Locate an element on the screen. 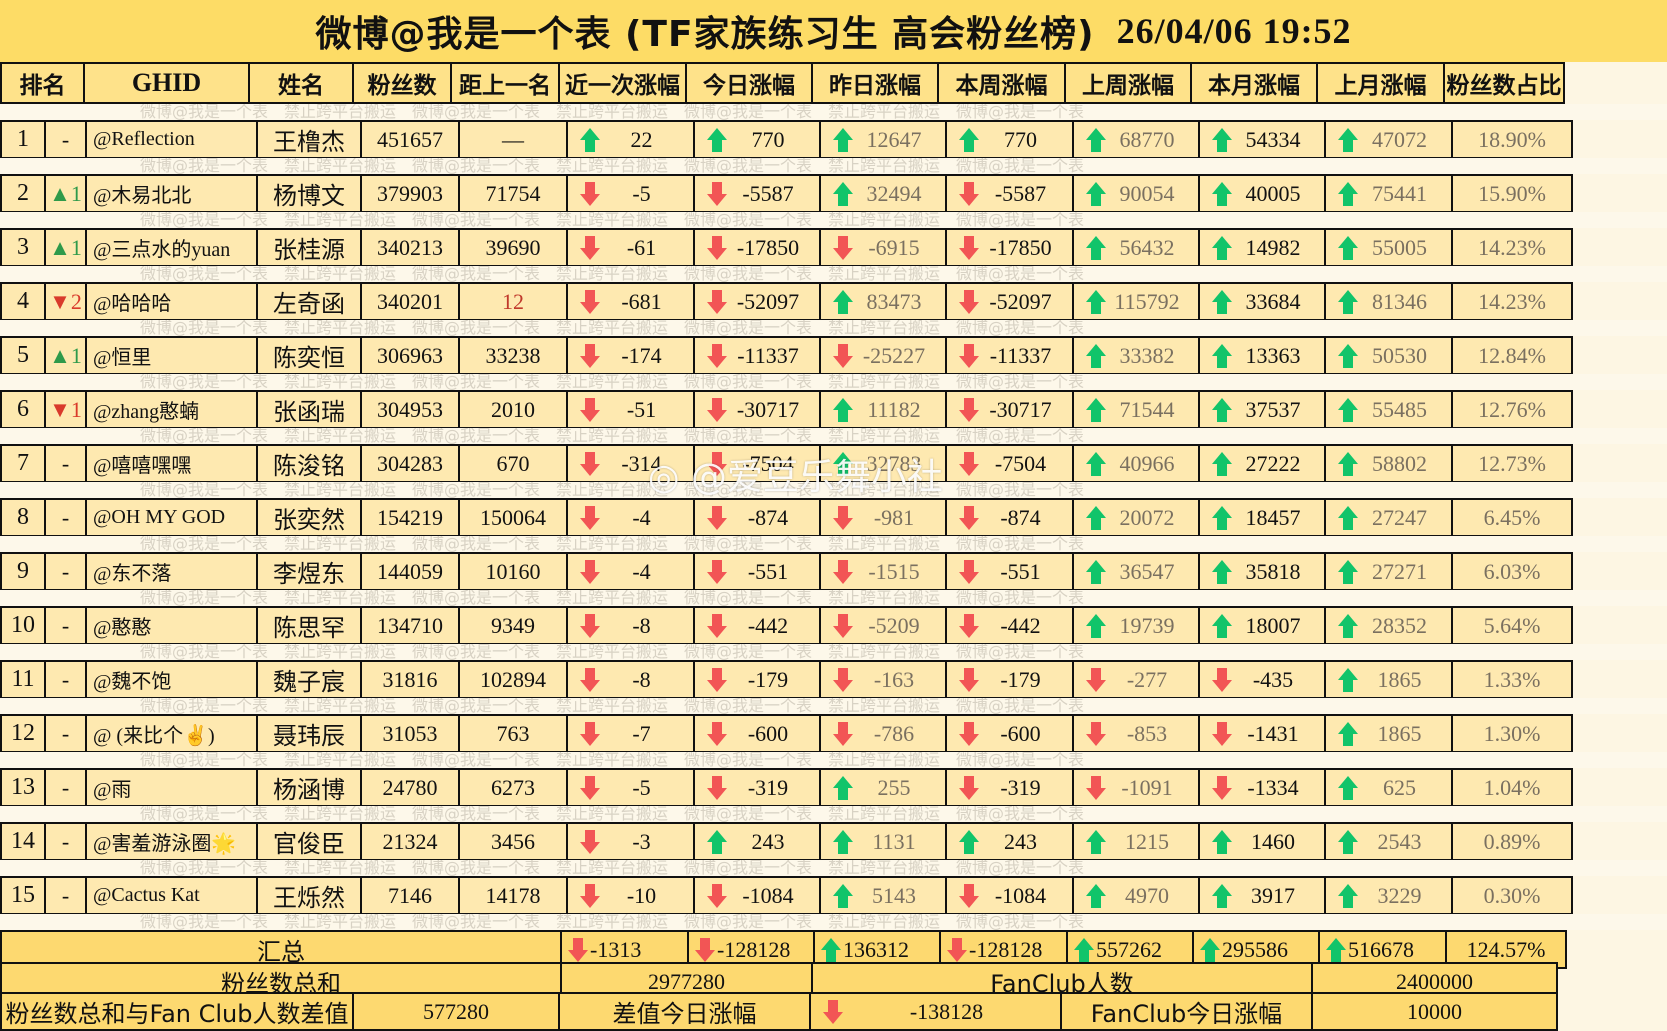 The height and width of the screenshot is (1031, 1667). gap-cell: 763 is located at coordinates (513, 733).